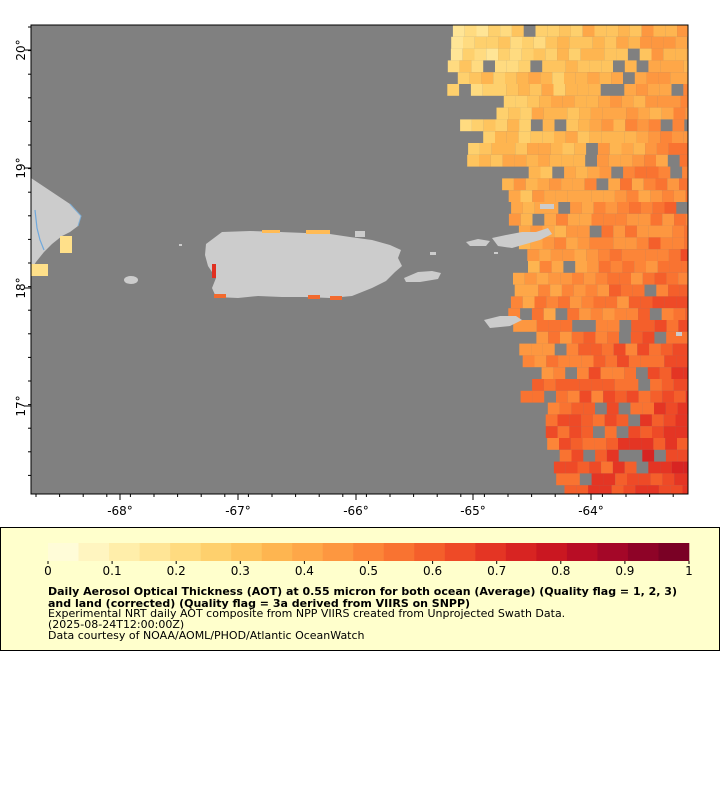 The width and height of the screenshot is (720, 800). Describe the element at coordinates (21, 287) in the screenshot. I see `lat-tick-label: 18°` at that location.